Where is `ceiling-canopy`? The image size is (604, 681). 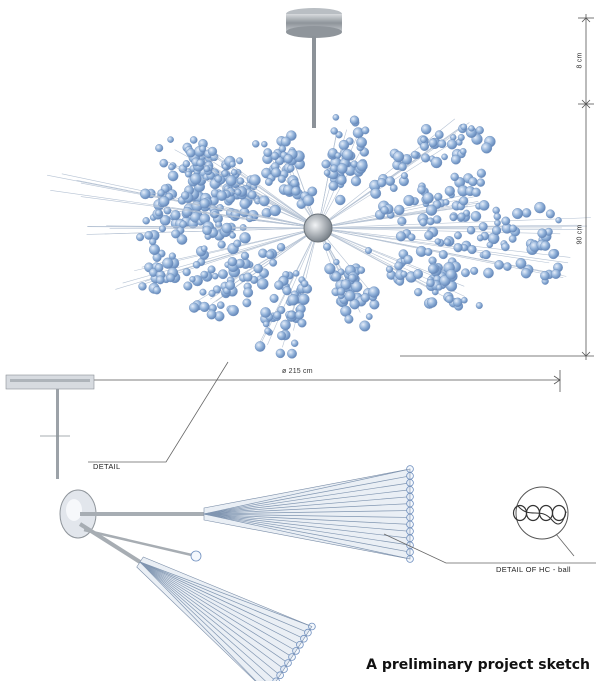 ceiling-canopy is located at coordinates (314, 23).